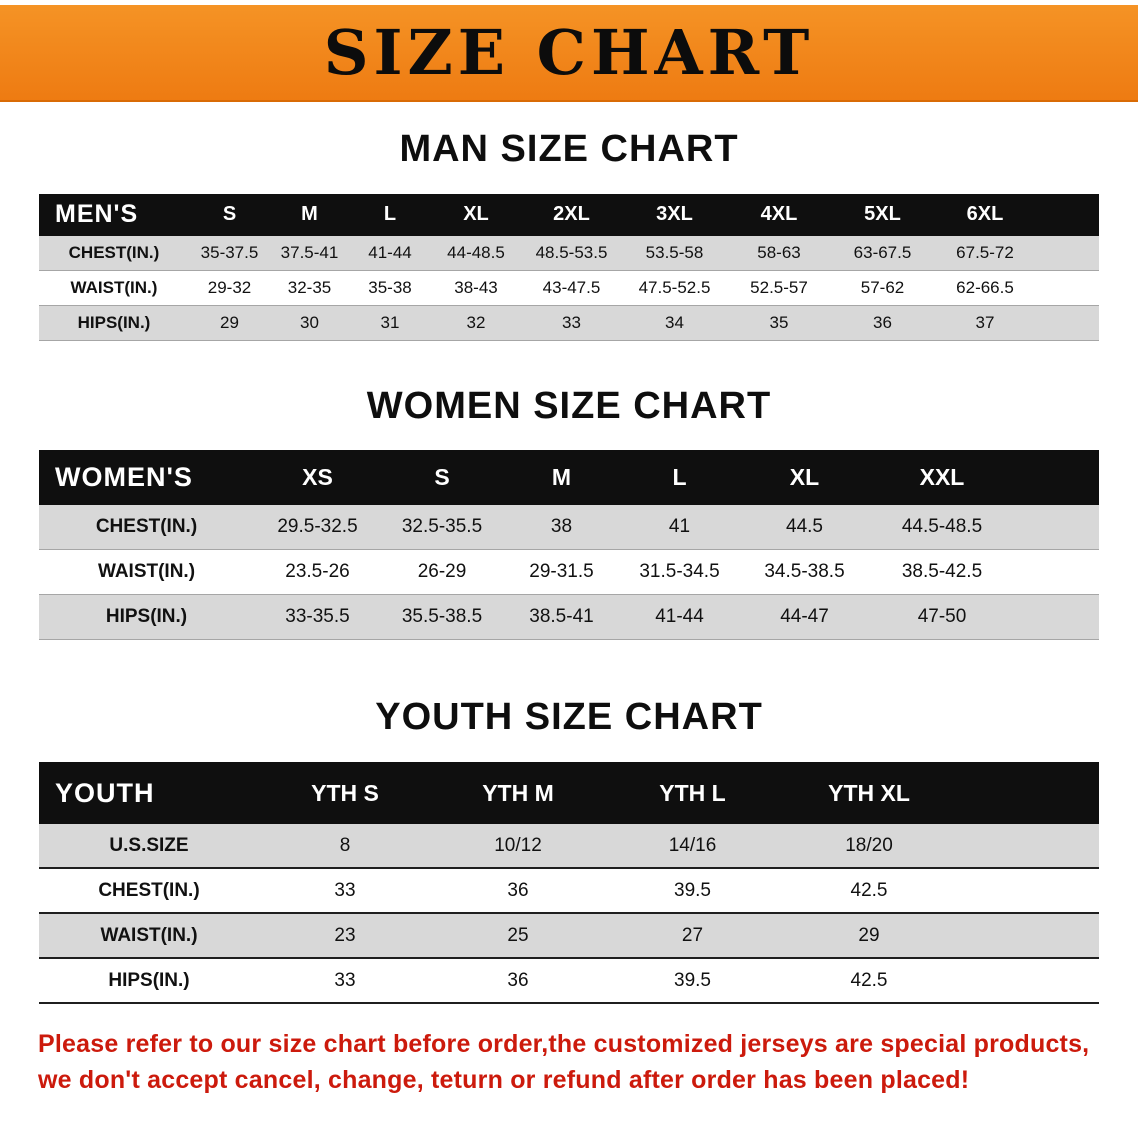 Image resolution: width=1138 pixels, height=1137 pixels. I want to click on size-cell: 38.5-41, so click(561, 617).